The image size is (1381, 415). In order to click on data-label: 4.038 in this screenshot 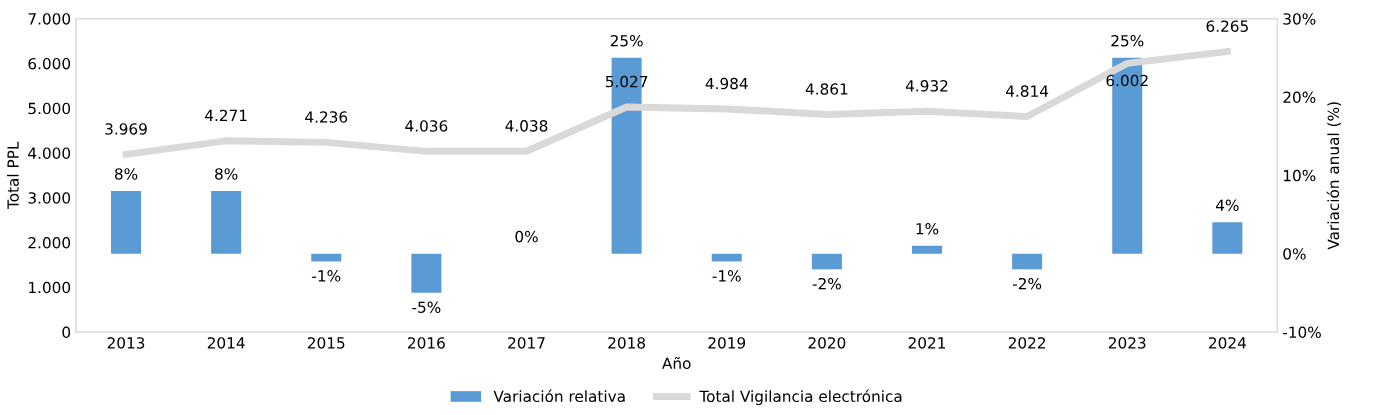, I will do `click(526, 126)`.